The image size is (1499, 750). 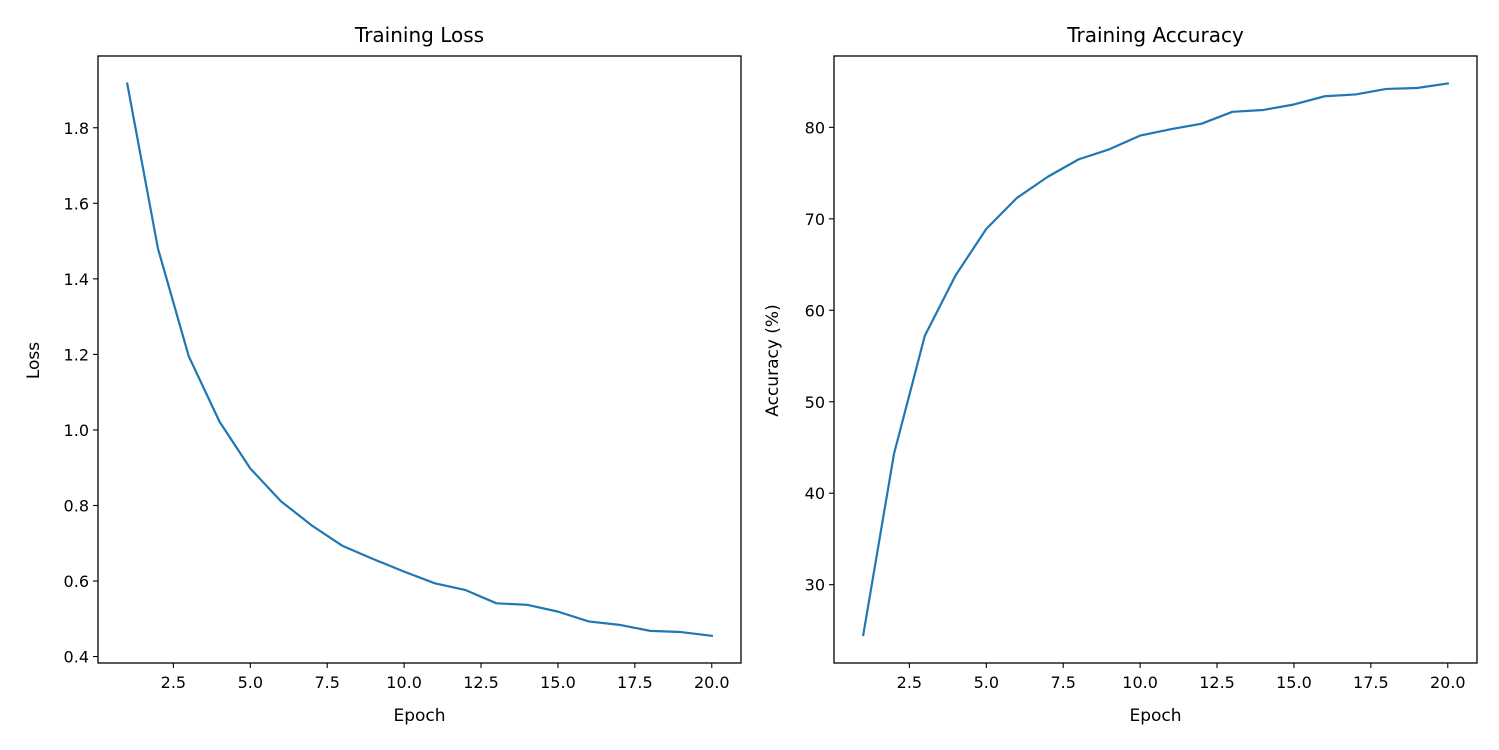 I want to click on accuracy-x-tick-label: 12.5, so click(x=1217, y=682).